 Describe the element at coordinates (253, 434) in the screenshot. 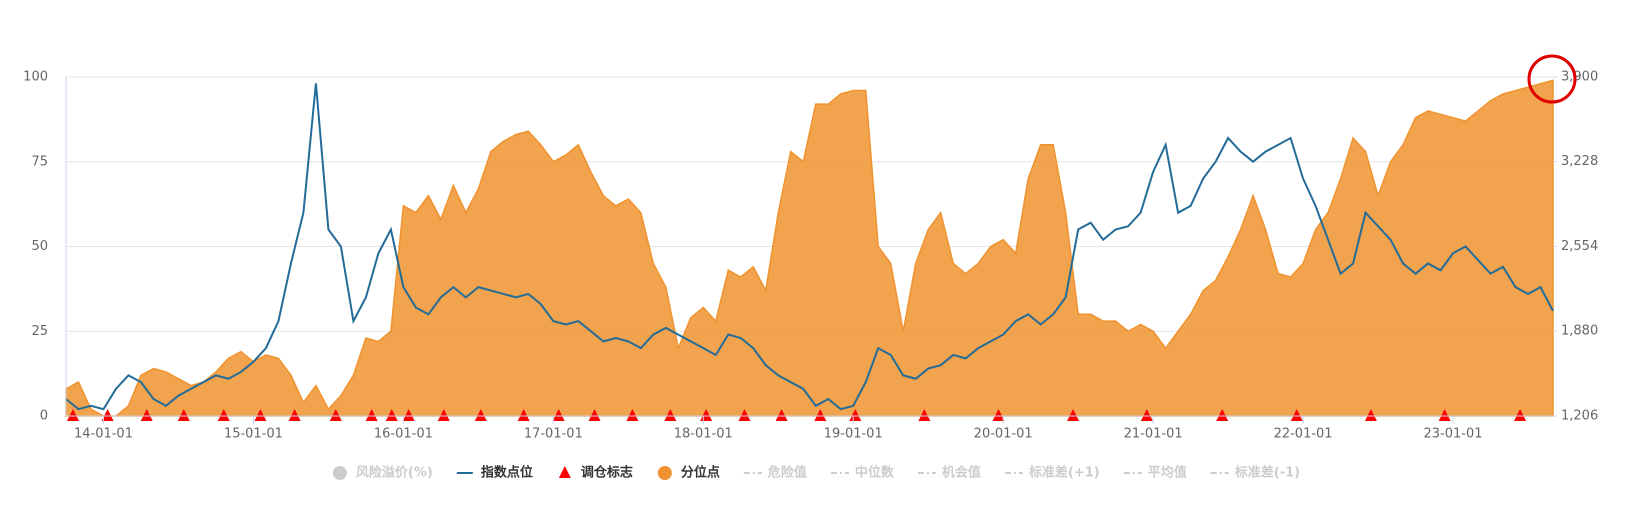

I see `x-tick-label: 15-01-01` at that location.